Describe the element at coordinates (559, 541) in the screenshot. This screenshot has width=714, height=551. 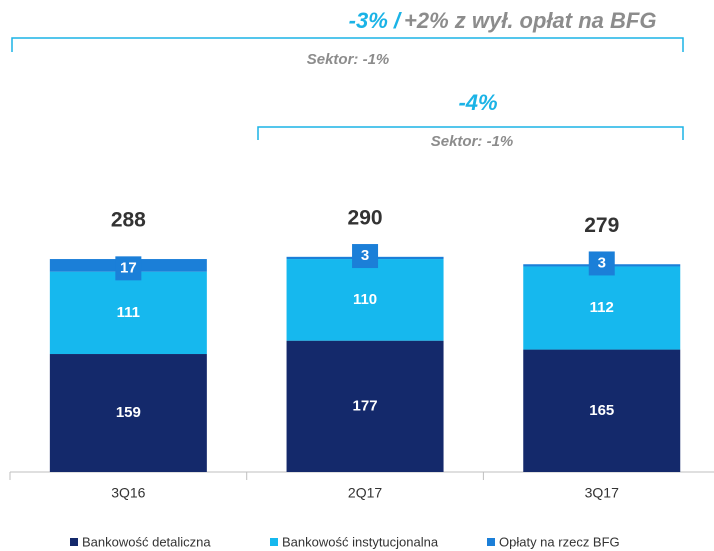
I see `legend-label: Opłaty na rzecz BFG` at that location.